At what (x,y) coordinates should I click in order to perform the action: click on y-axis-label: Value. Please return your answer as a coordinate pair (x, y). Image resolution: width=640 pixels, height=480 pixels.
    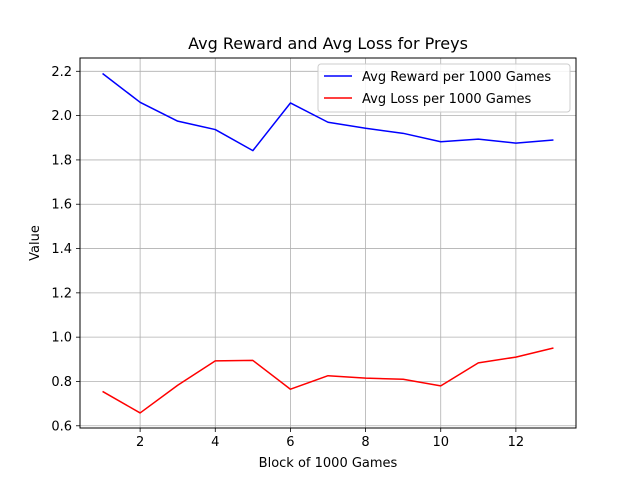
    Looking at the image, I should click on (35, 243).